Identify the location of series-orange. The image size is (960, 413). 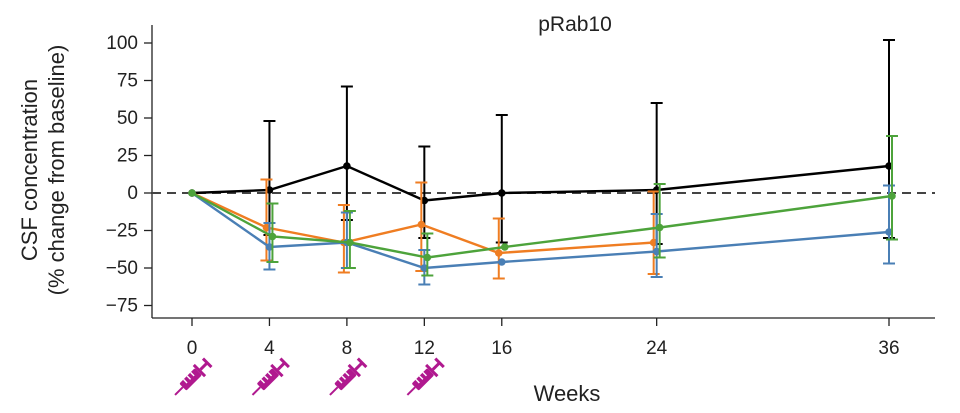
(424, 229).